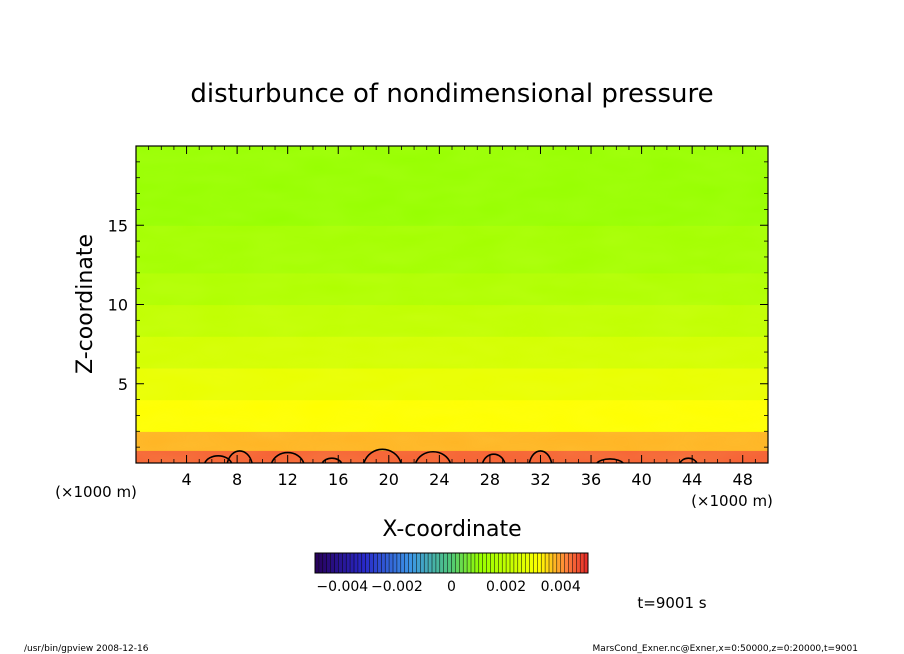 The height and width of the screenshot is (654, 904). Describe the element at coordinates (506, 587) in the screenshot. I see `colorbar-tick-label: 0.002` at that location.